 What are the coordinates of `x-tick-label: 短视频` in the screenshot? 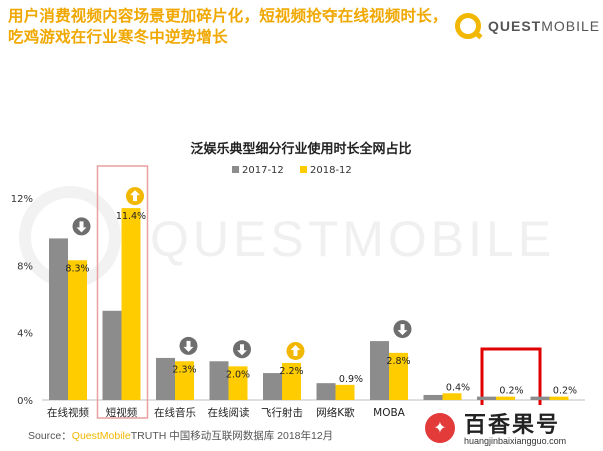 It's located at (122, 412).